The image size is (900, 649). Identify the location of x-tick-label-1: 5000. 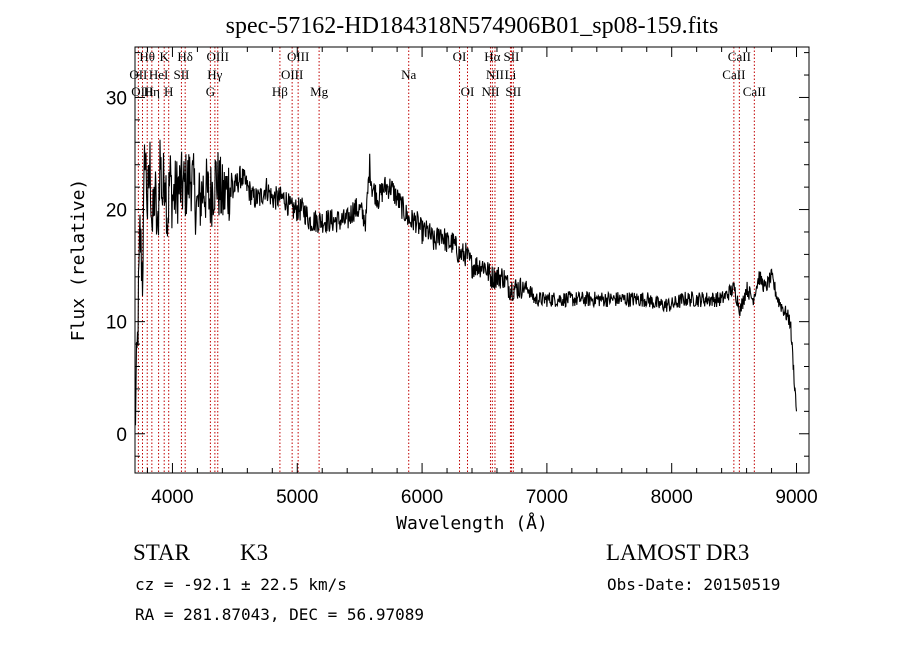
(297, 497).